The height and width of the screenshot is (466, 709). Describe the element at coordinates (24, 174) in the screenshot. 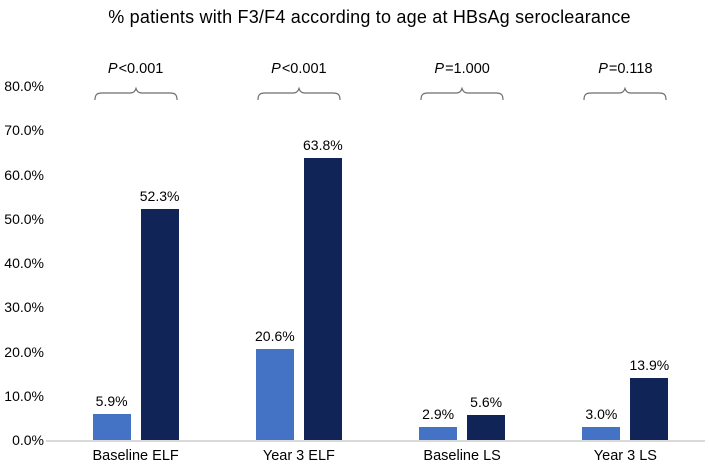

I see `y-axis-tick-label: 60.0%` at that location.